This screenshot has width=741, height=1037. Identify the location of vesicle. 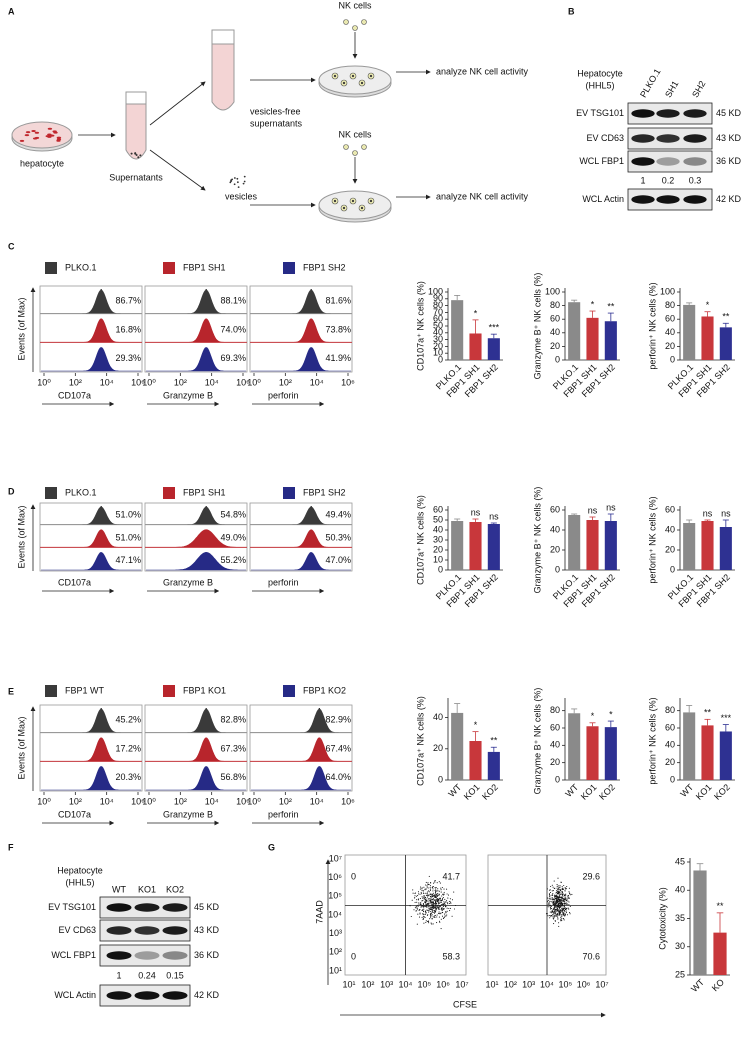
(237, 178).